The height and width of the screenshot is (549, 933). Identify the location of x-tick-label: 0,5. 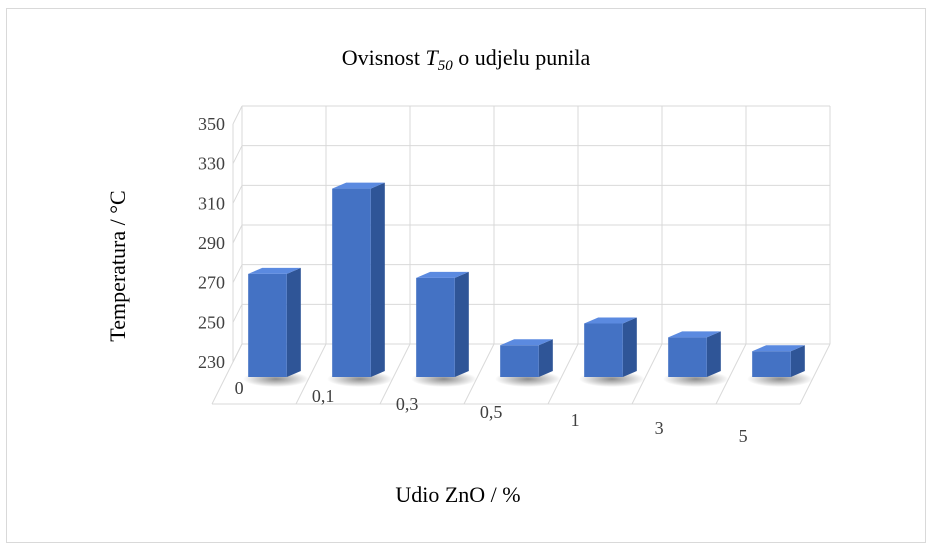
(491, 412).